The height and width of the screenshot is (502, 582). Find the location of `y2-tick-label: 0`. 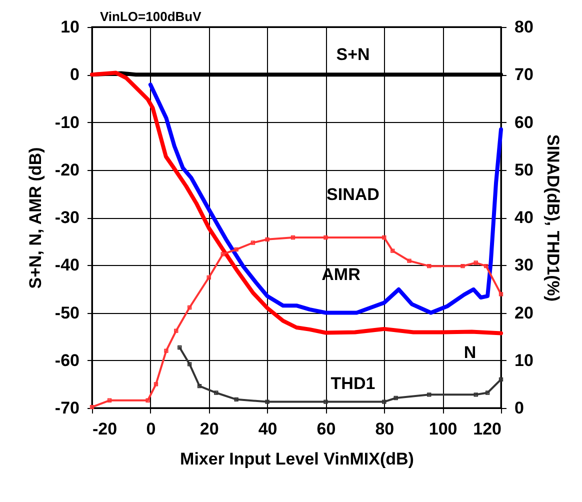

y2-tick-label: 0 is located at coordinates (519, 408).